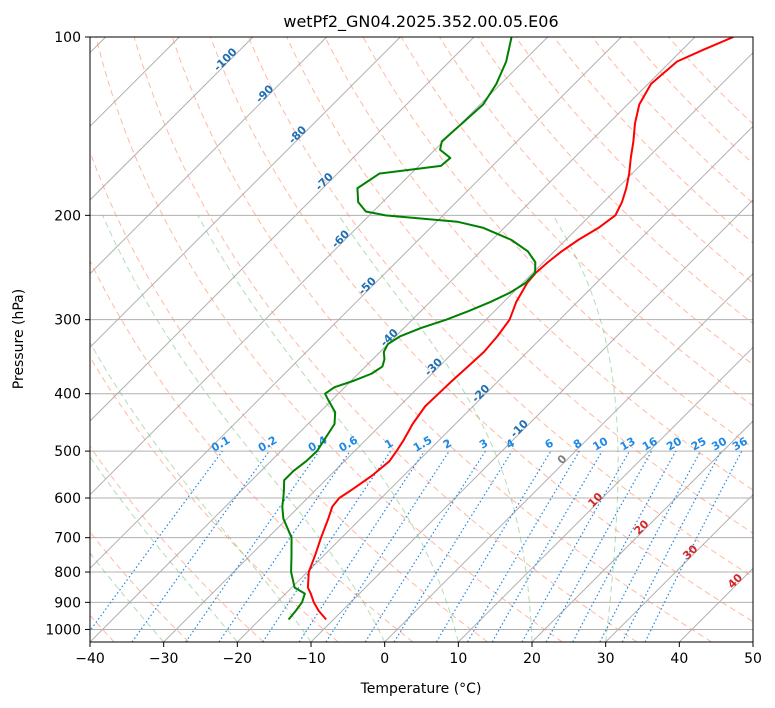 The width and height of the screenshot is (775, 708). Describe the element at coordinates (420, 22) in the screenshot. I see `chart-title: wetPf2_GN04.2025.352.00.05.E06` at that location.